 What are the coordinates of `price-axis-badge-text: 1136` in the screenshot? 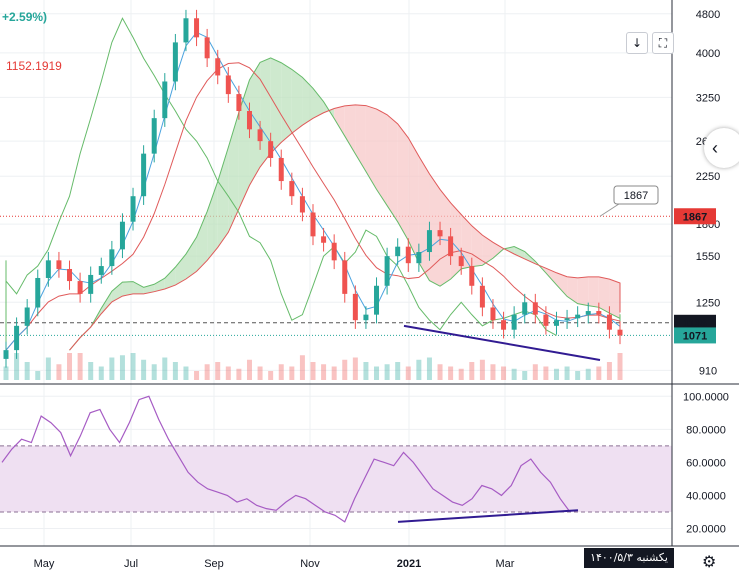 It's located at (695, 324).